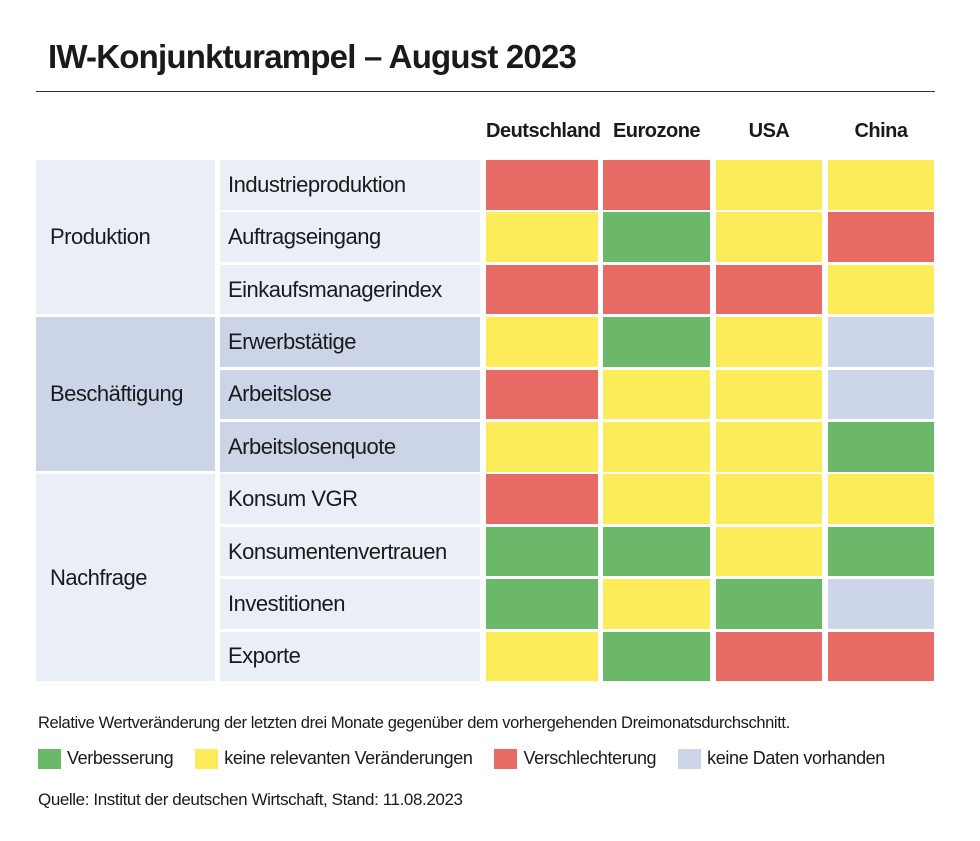 The height and width of the screenshot is (841, 980). Describe the element at coordinates (350, 185) in the screenshot. I see `indicator-label: Industrieproduktion` at that location.